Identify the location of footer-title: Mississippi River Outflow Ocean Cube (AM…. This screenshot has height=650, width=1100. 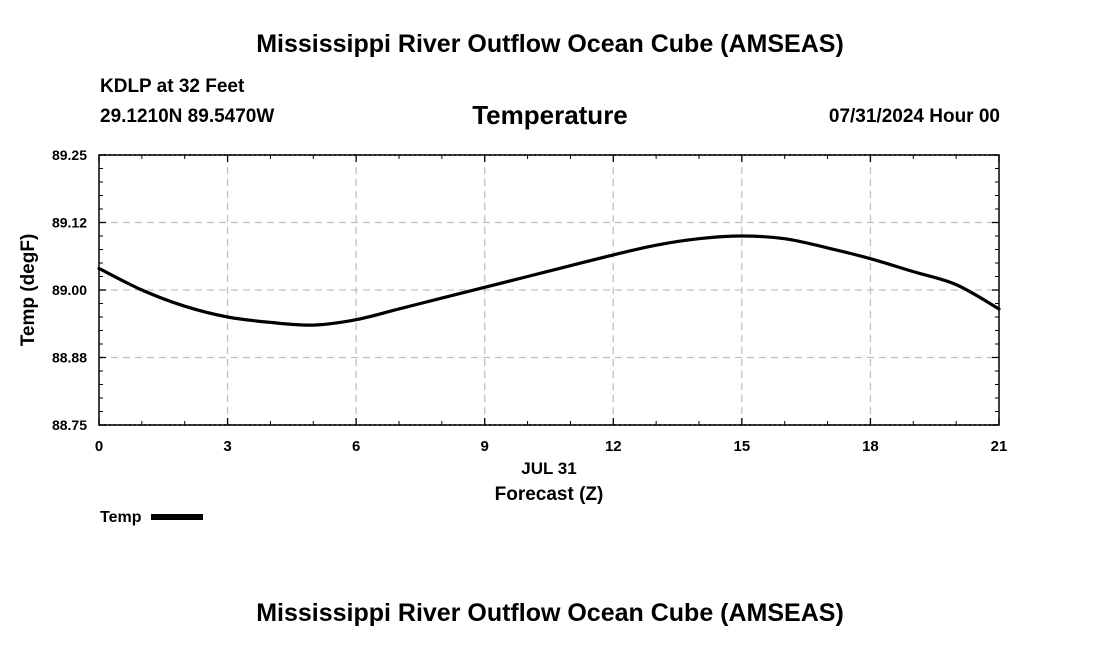
(550, 613).